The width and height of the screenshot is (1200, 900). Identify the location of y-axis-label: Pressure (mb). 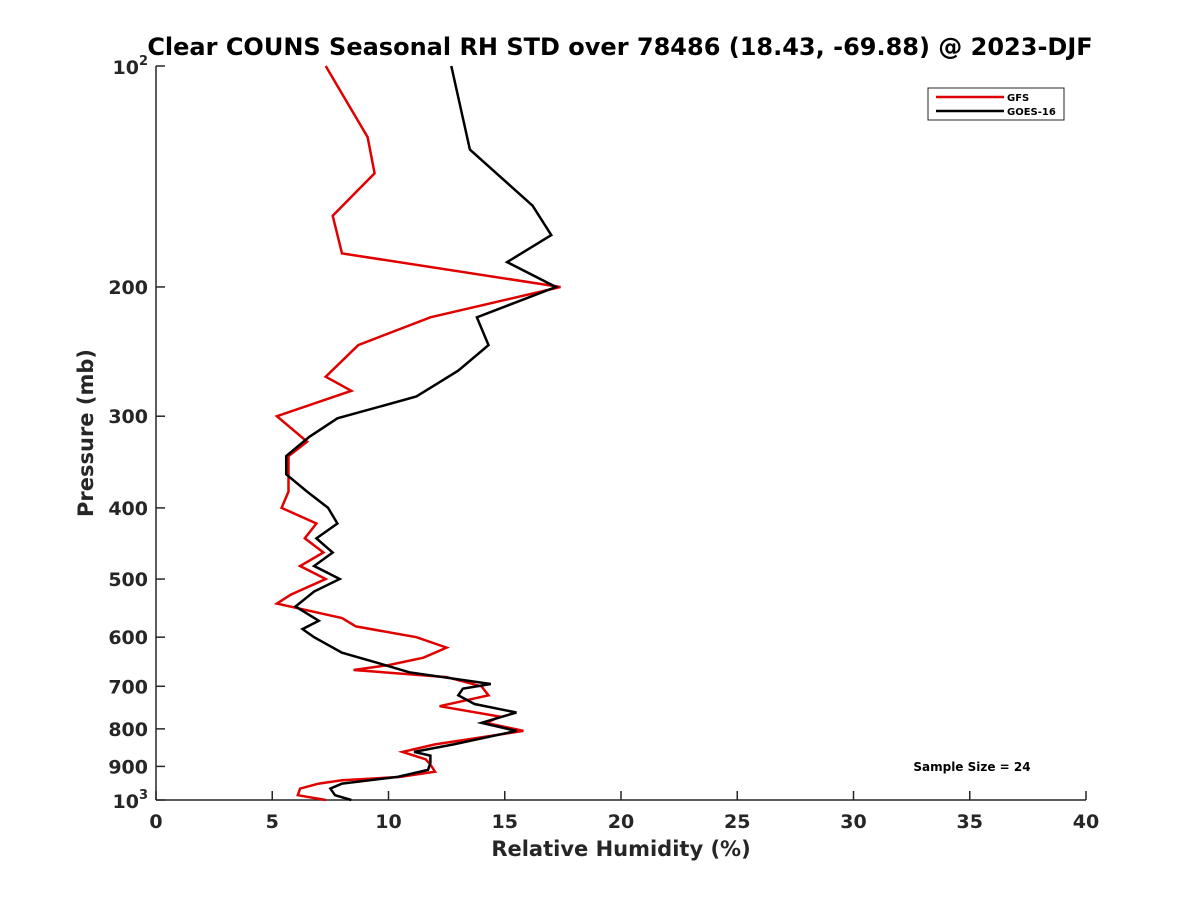
(86, 433).